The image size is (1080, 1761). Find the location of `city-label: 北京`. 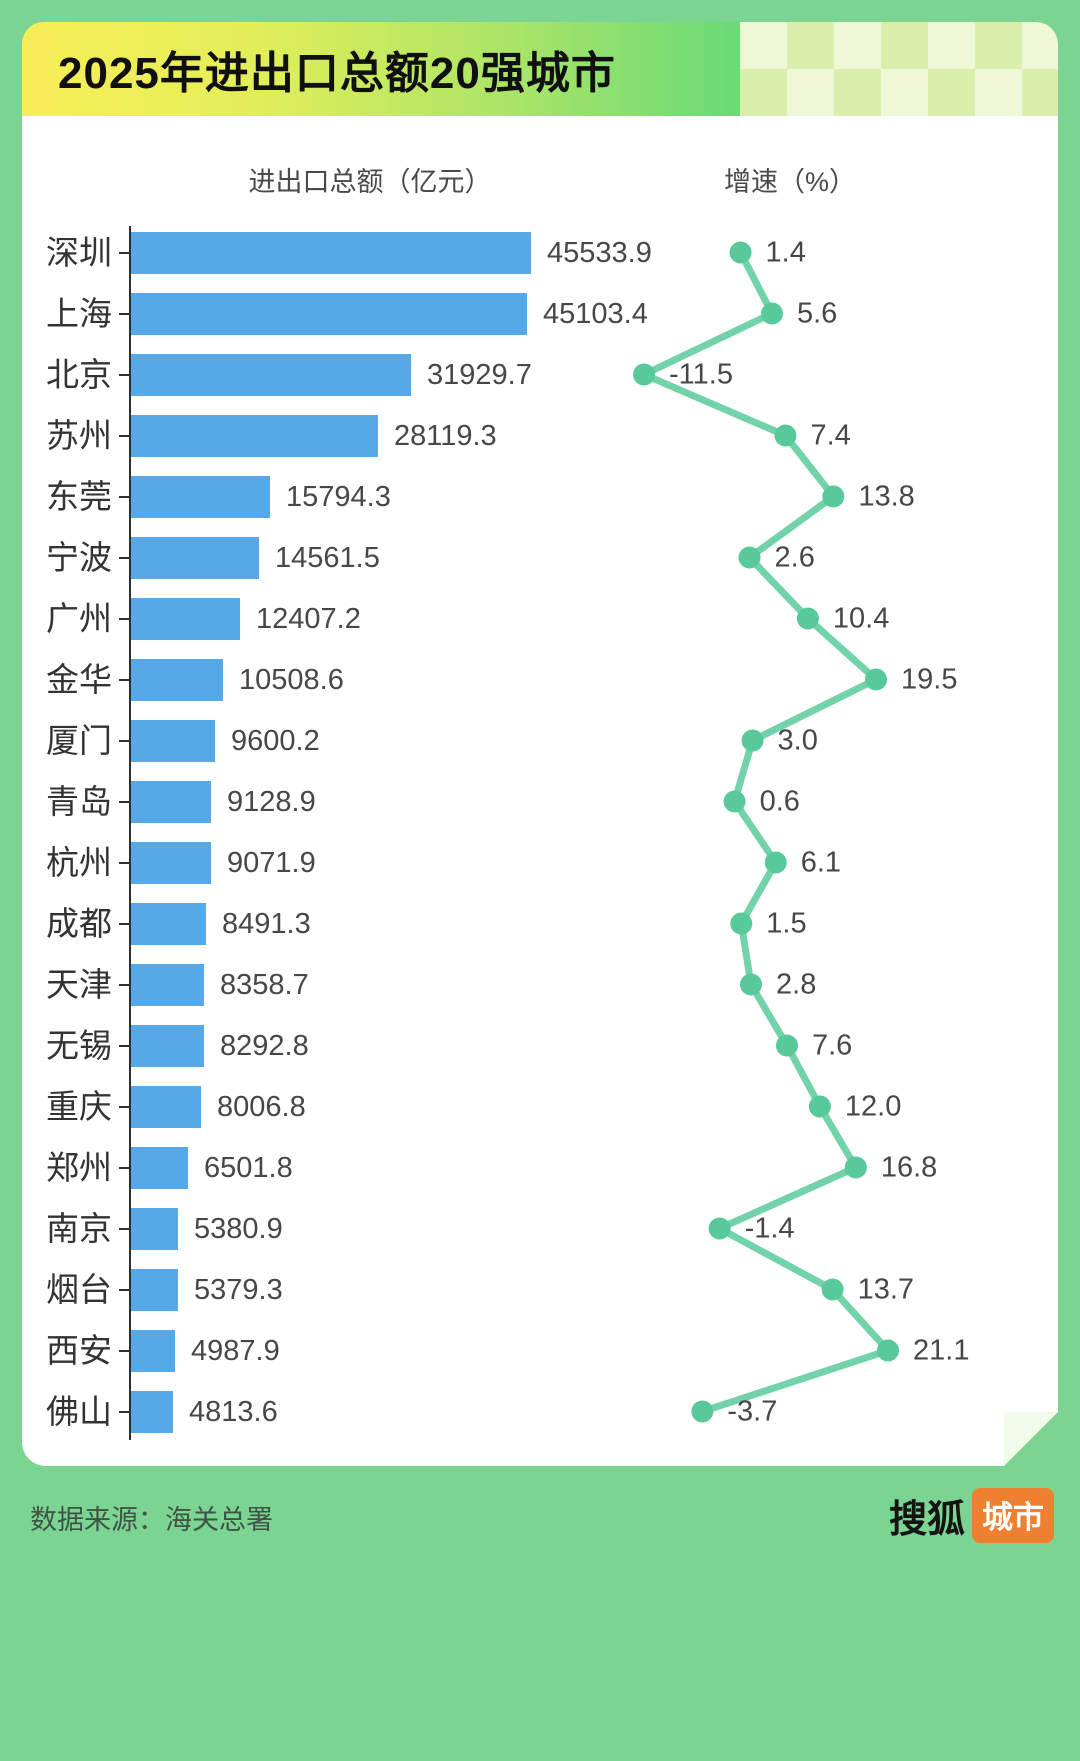

city-label: 北京 is located at coordinates (79, 374).